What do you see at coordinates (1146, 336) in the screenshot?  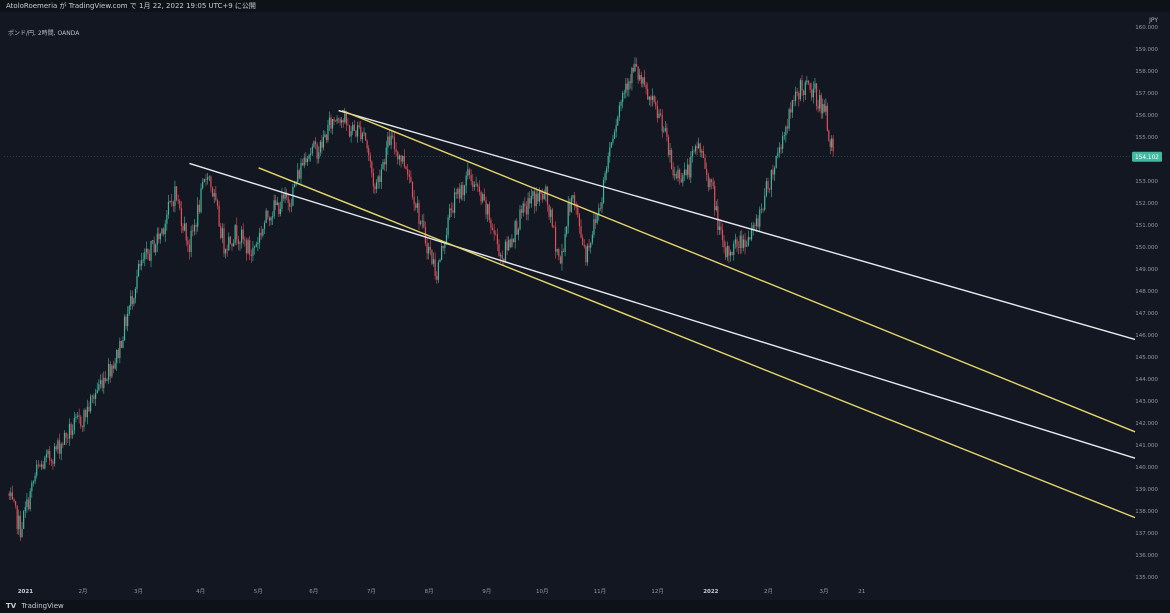 I see `y-tick-label: 146.000` at bounding box center [1146, 336].